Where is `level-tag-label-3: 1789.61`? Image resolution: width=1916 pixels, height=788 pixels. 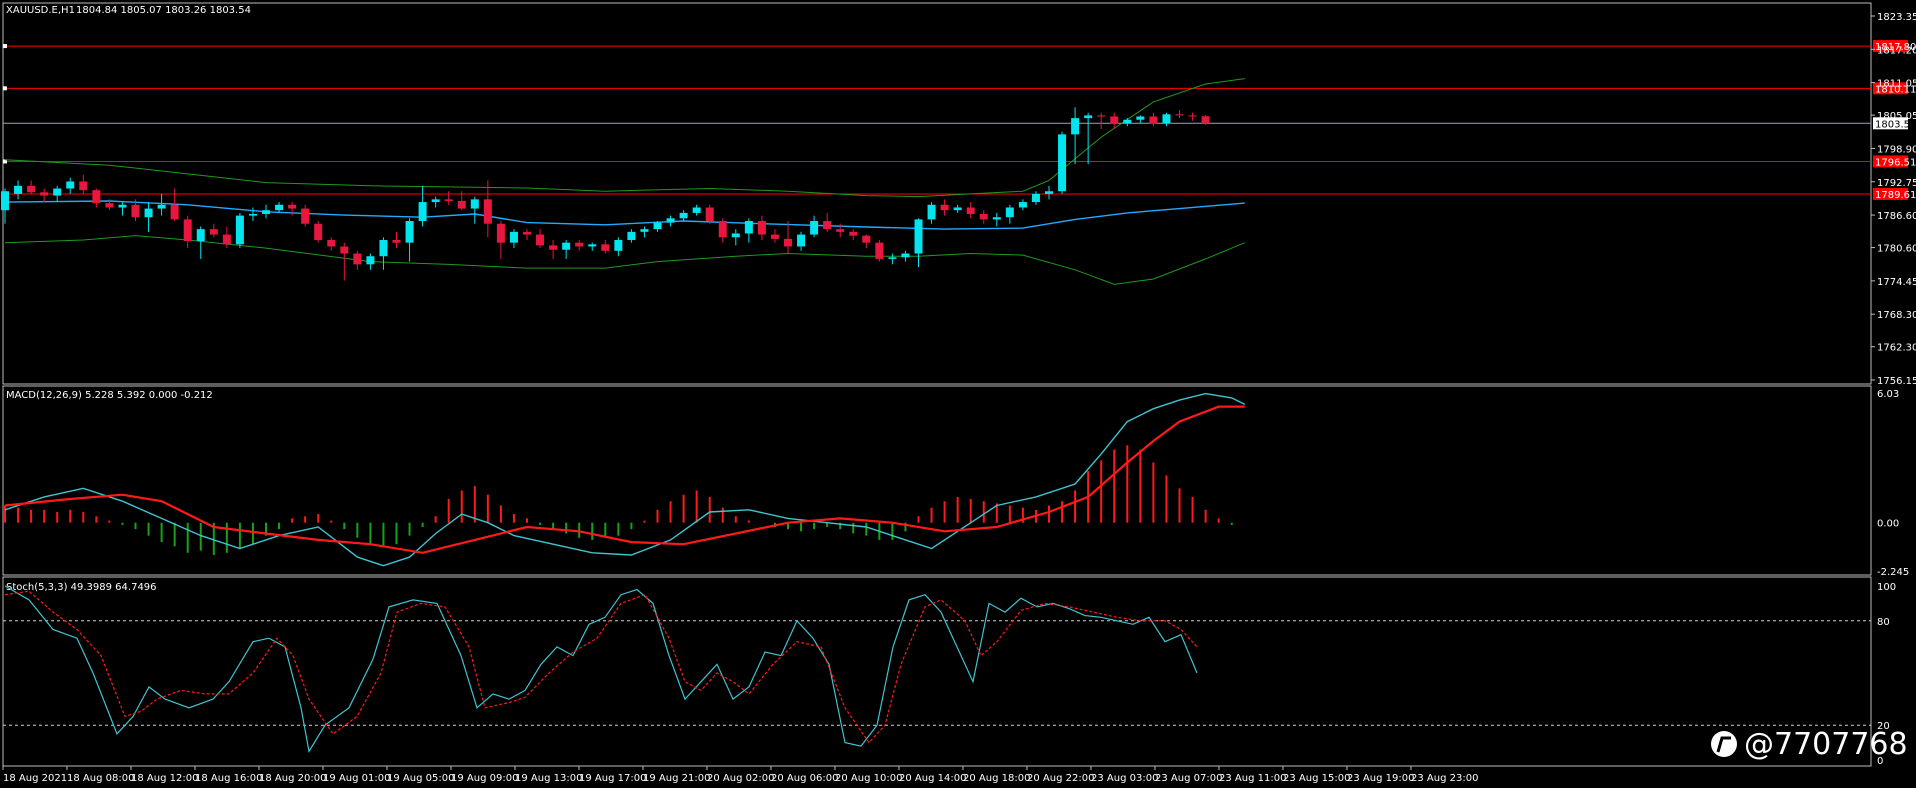
level-tag-label-3: 1789.61 is located at coordinates (1895, 195).